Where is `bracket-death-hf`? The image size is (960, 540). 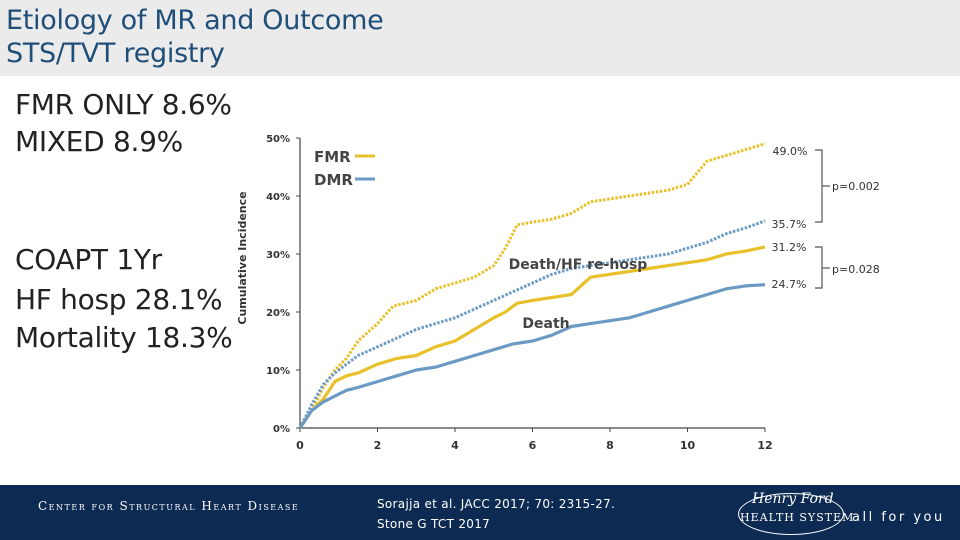 bracket-death-hf is located at coordinates (819, 186).